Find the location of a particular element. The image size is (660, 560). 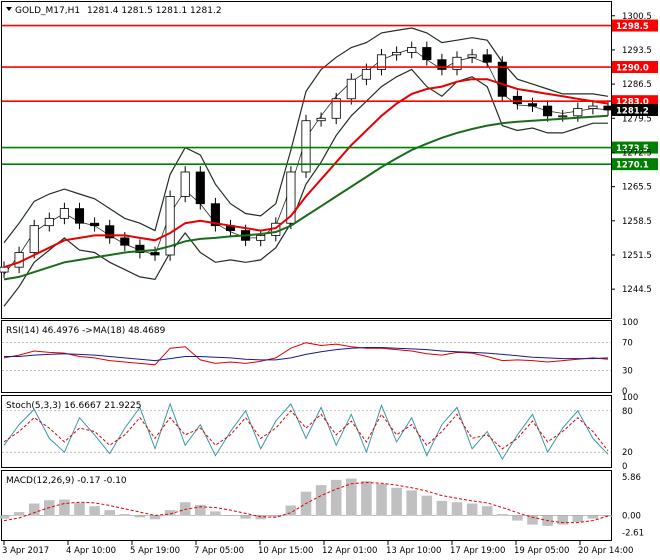

rsi-y-tick-label: 100 is located at coordinates (630, 323).